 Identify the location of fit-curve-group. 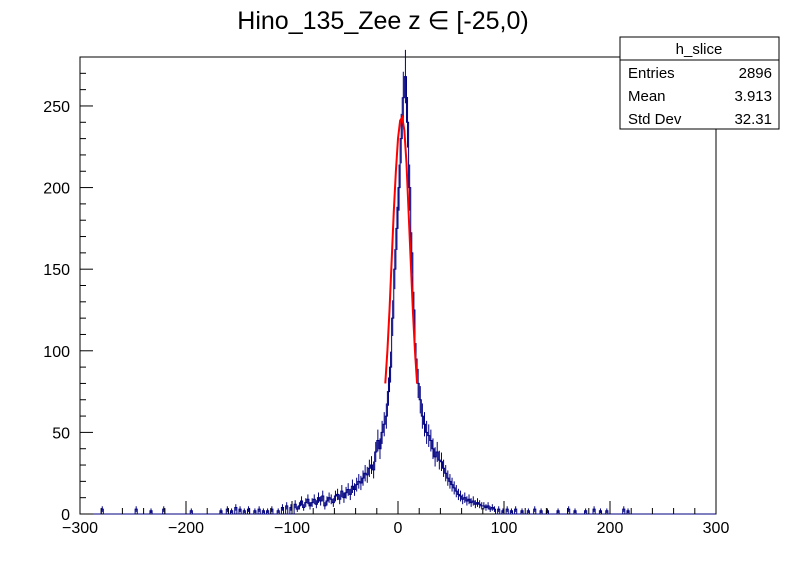
(401, 249).